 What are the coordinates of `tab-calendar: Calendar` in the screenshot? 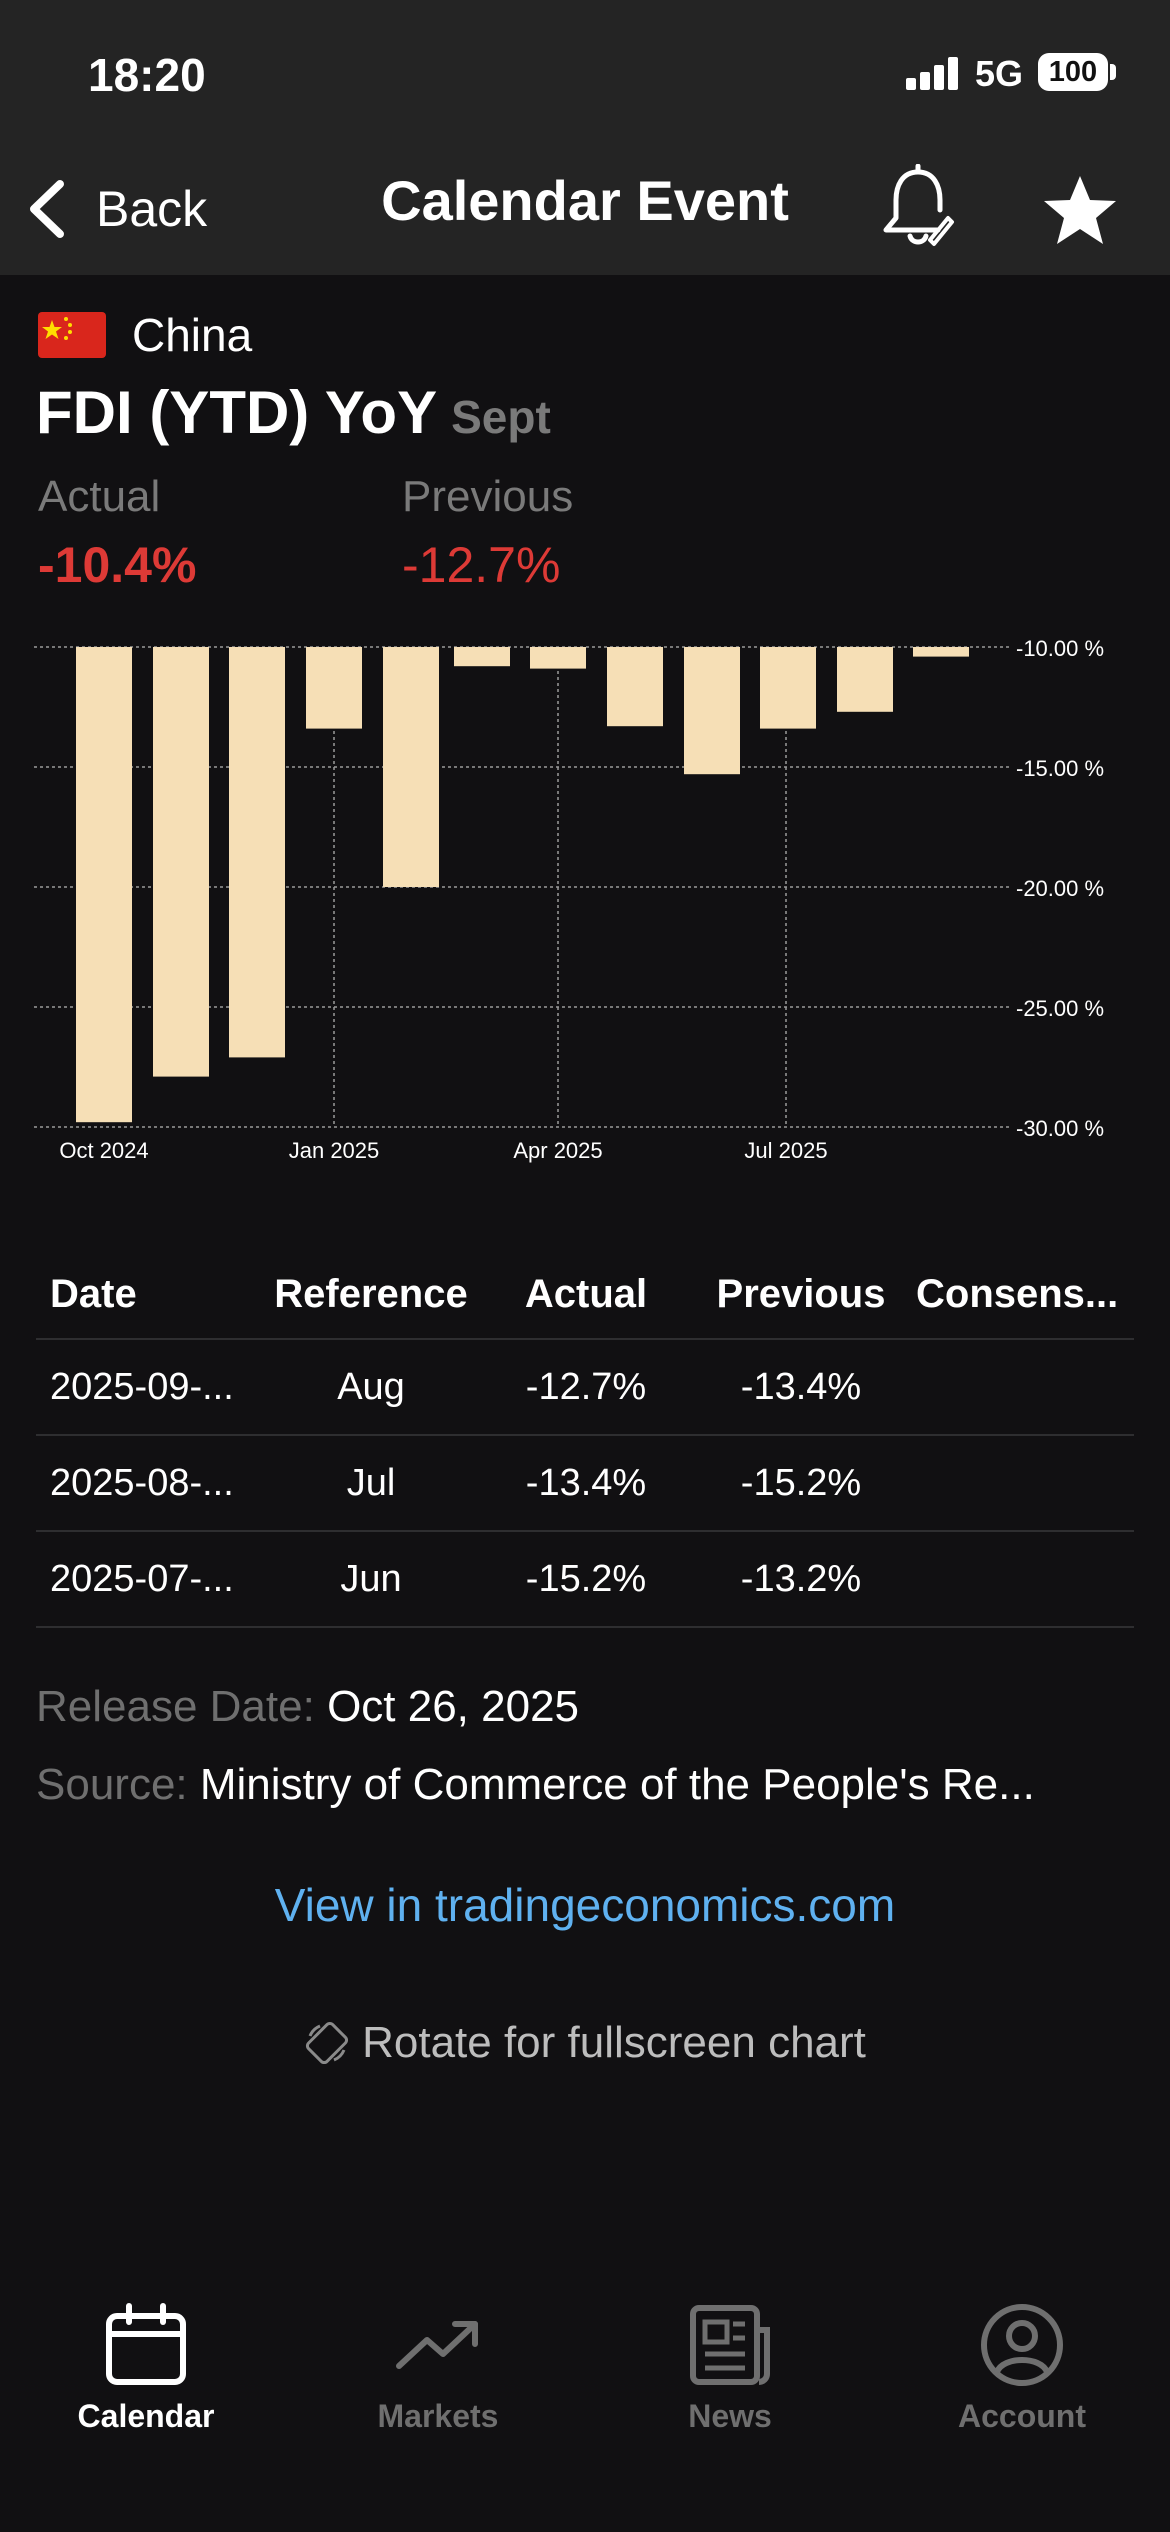 It's located at (146, 2367).